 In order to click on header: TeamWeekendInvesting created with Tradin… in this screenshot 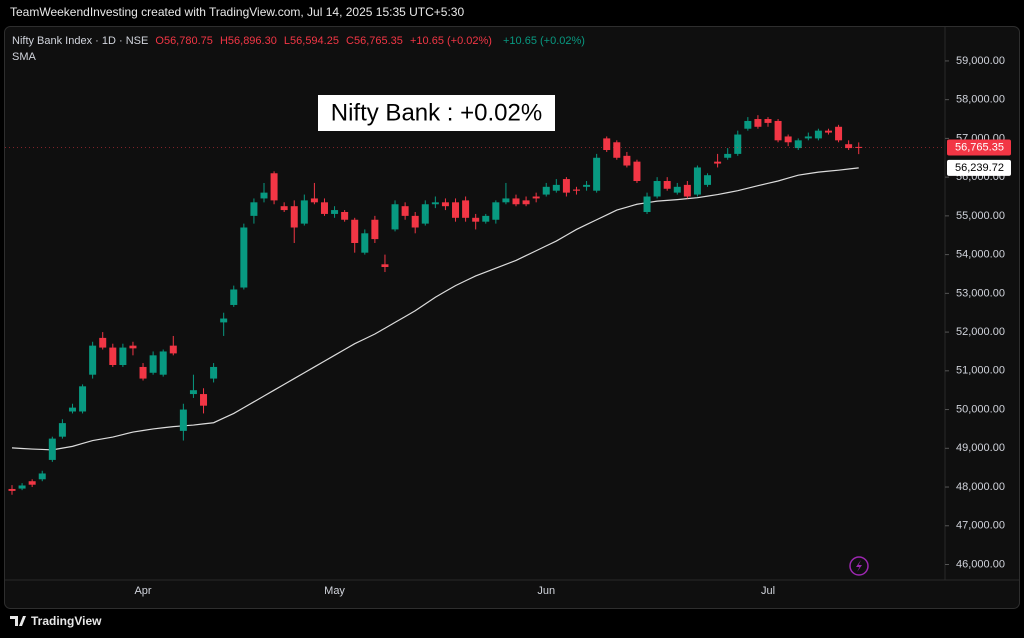, I will do `click(237, 12)`.